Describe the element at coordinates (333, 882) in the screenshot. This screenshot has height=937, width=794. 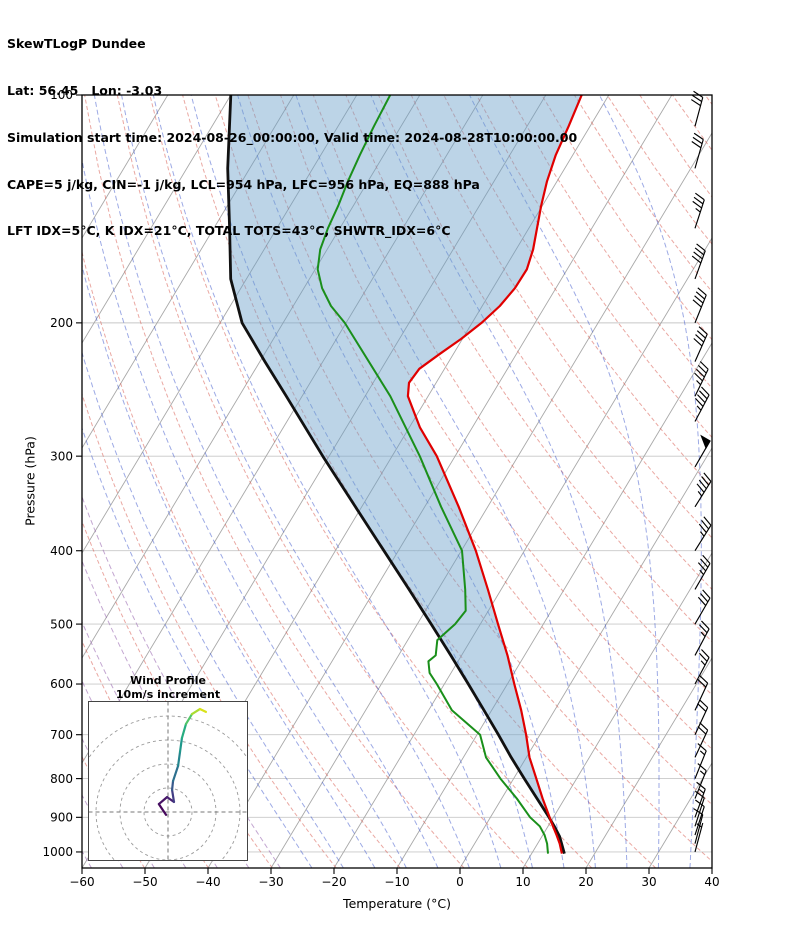
I see `x-tick-label: −20` at that location.